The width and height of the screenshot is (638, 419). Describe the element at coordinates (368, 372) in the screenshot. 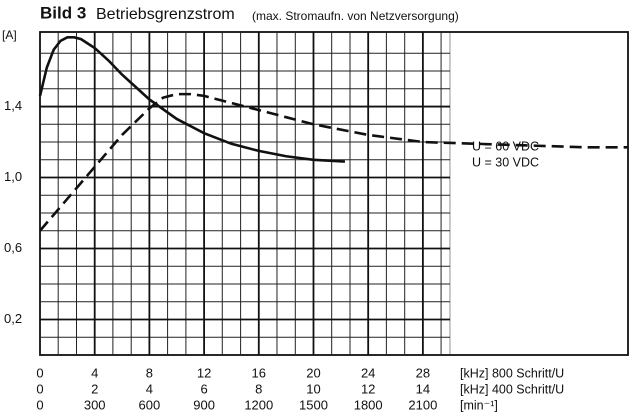

I see `x-tick-label: 24` at that location.